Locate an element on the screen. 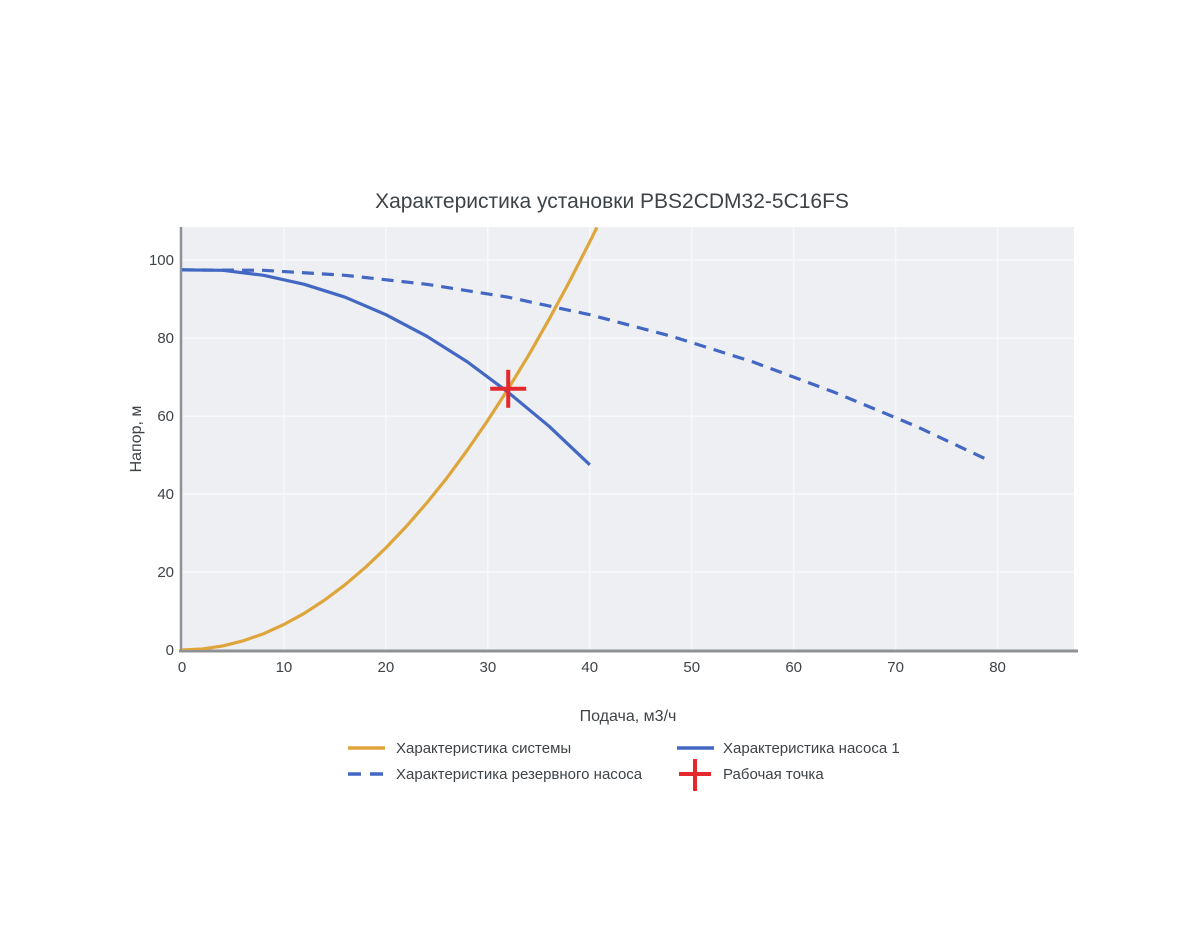  y-axis-label: Напор, м is located at coordinates (136, 439).